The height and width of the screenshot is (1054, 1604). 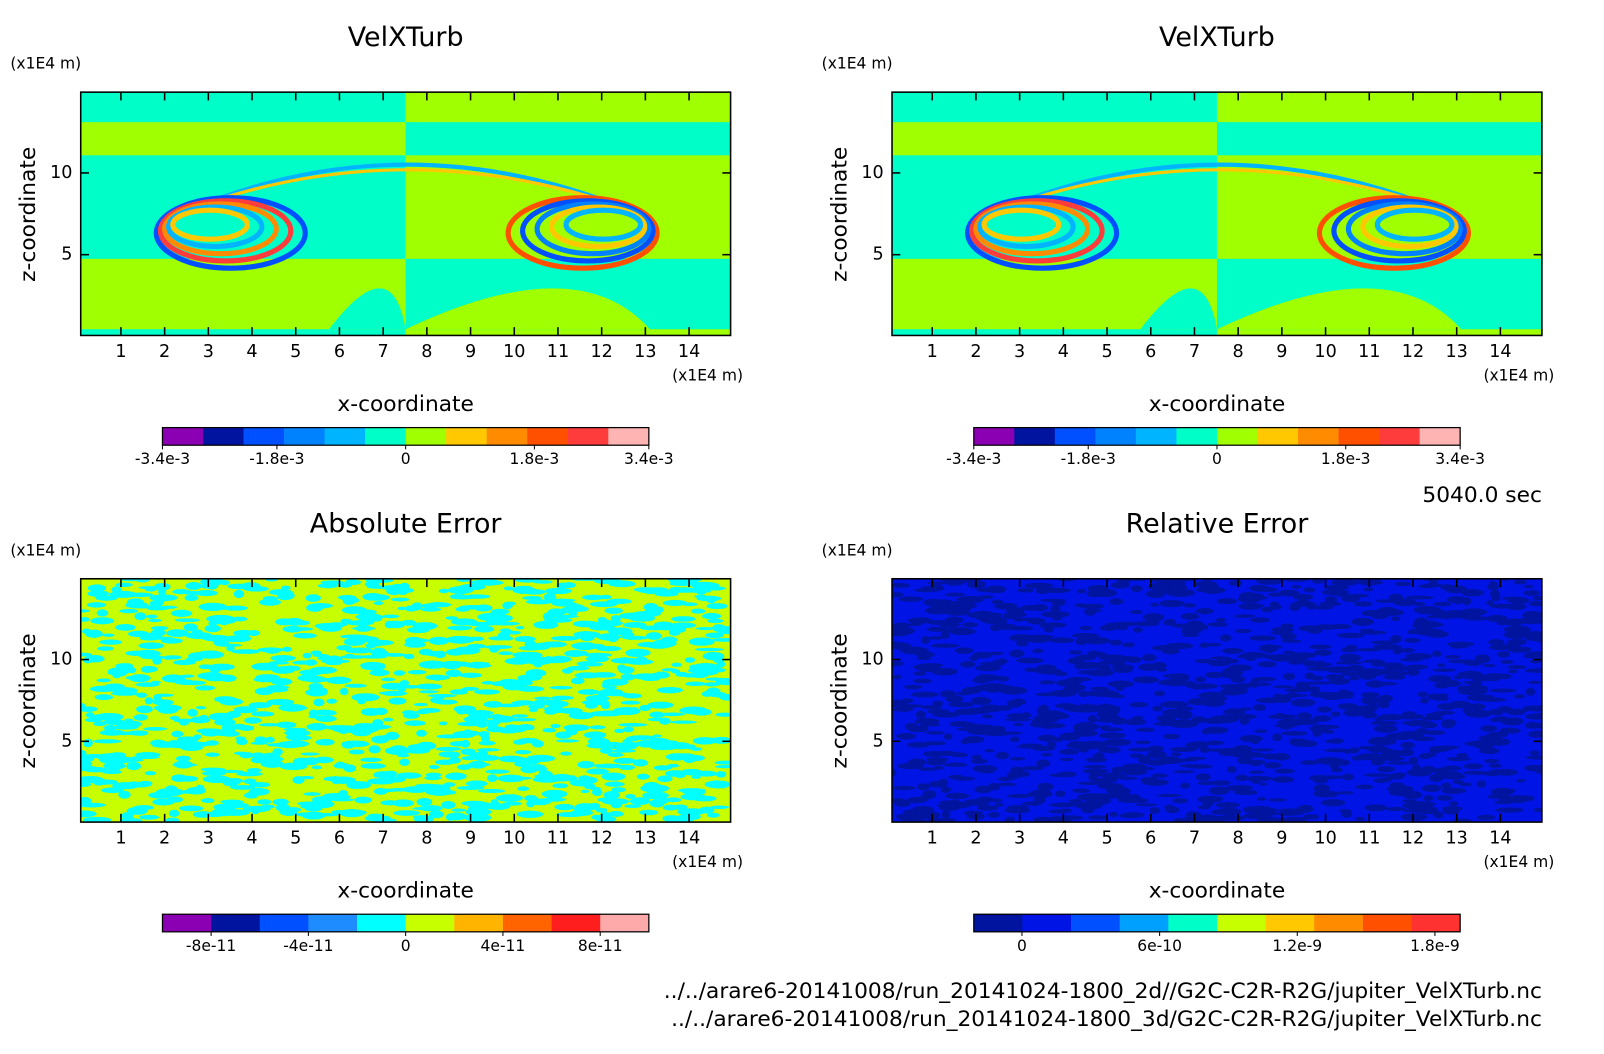 What do you see at coordinates (689, 839) in the screenshot?
I see `x-tick-label: 14` at bounding box center [689, 839].